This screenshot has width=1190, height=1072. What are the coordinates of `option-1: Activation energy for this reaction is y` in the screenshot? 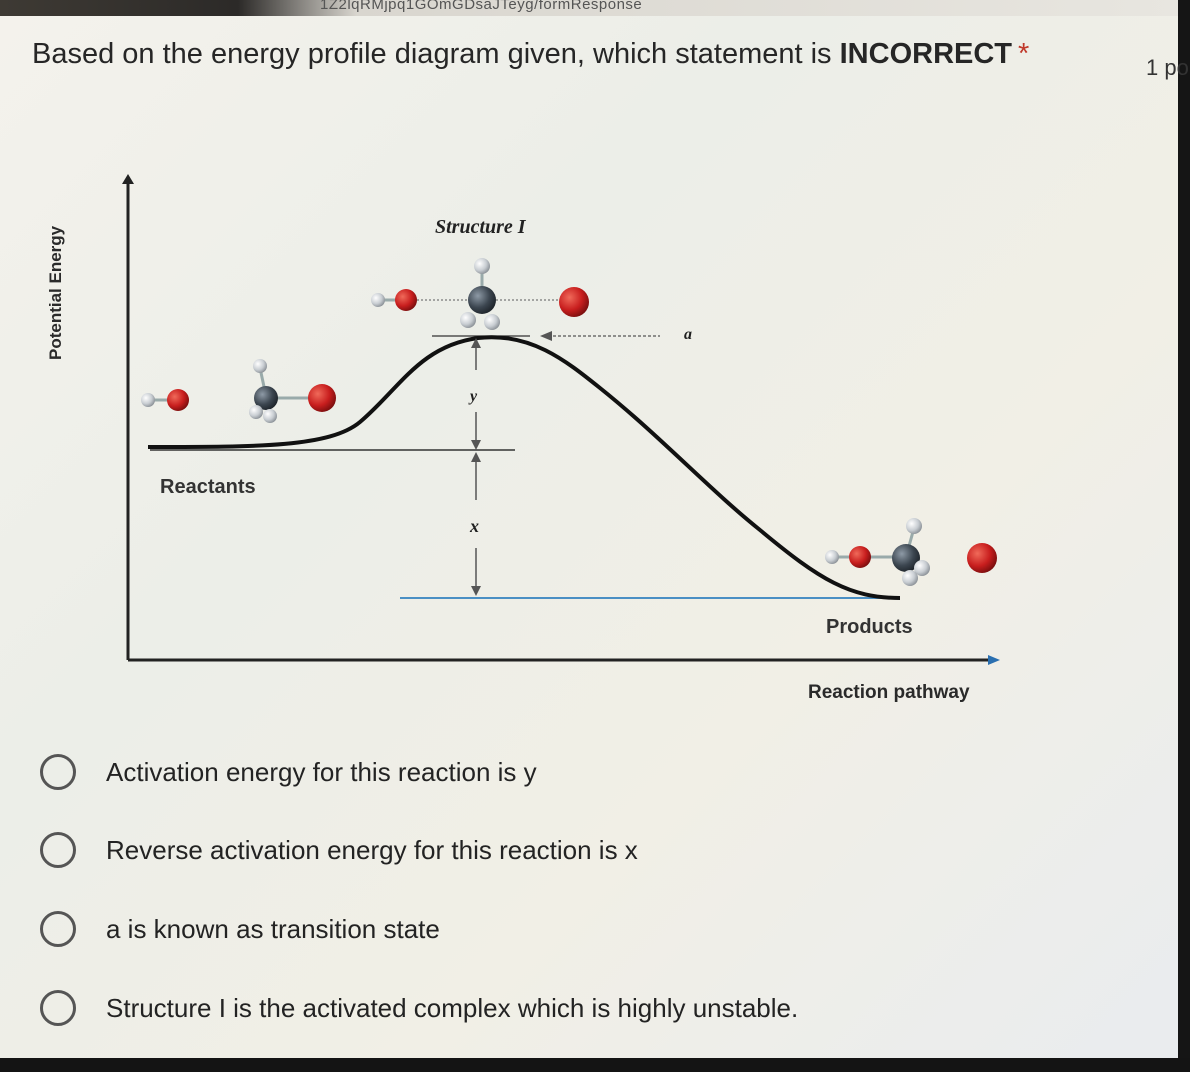 It's located at (540, 772).